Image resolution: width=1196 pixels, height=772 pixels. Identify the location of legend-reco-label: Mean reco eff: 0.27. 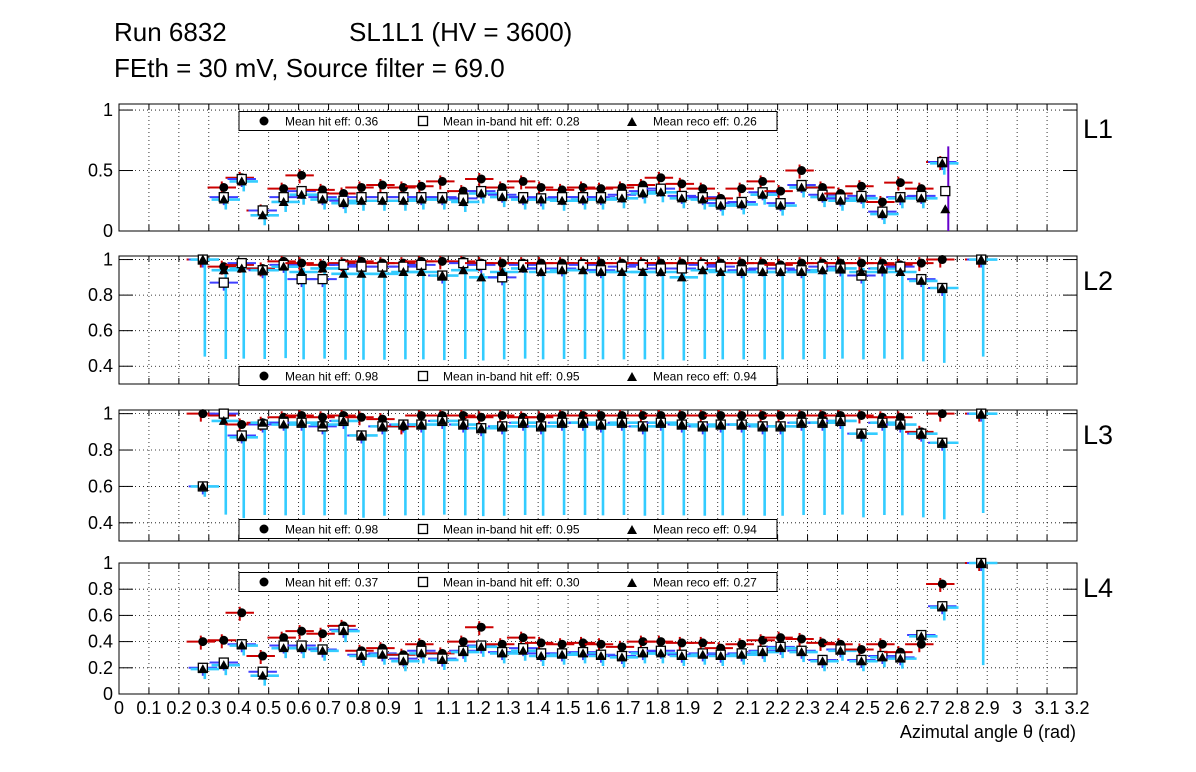
(705, 583).